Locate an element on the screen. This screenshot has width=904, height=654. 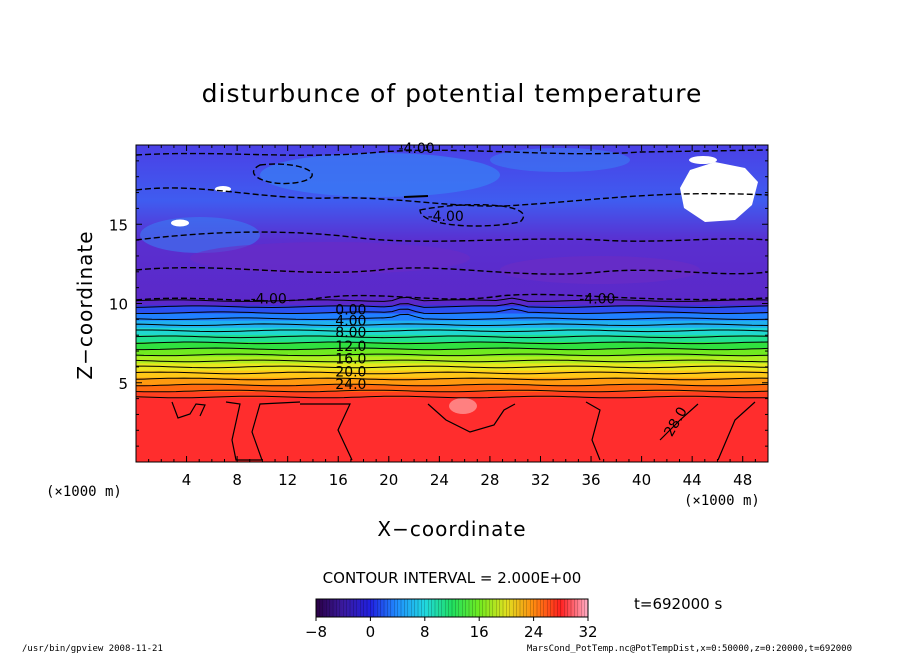
colorbar-tick-label: 0 is located at coordinates (371, 632).